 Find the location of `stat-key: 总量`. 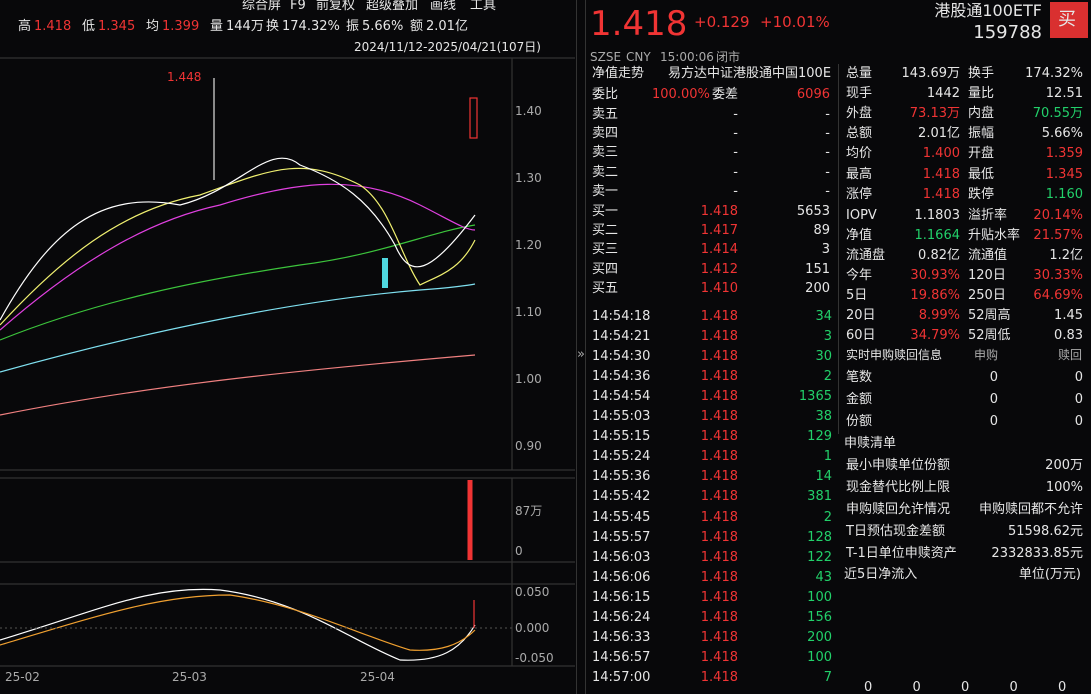

stat-key: 总量 is located at coordinates (859, 73).